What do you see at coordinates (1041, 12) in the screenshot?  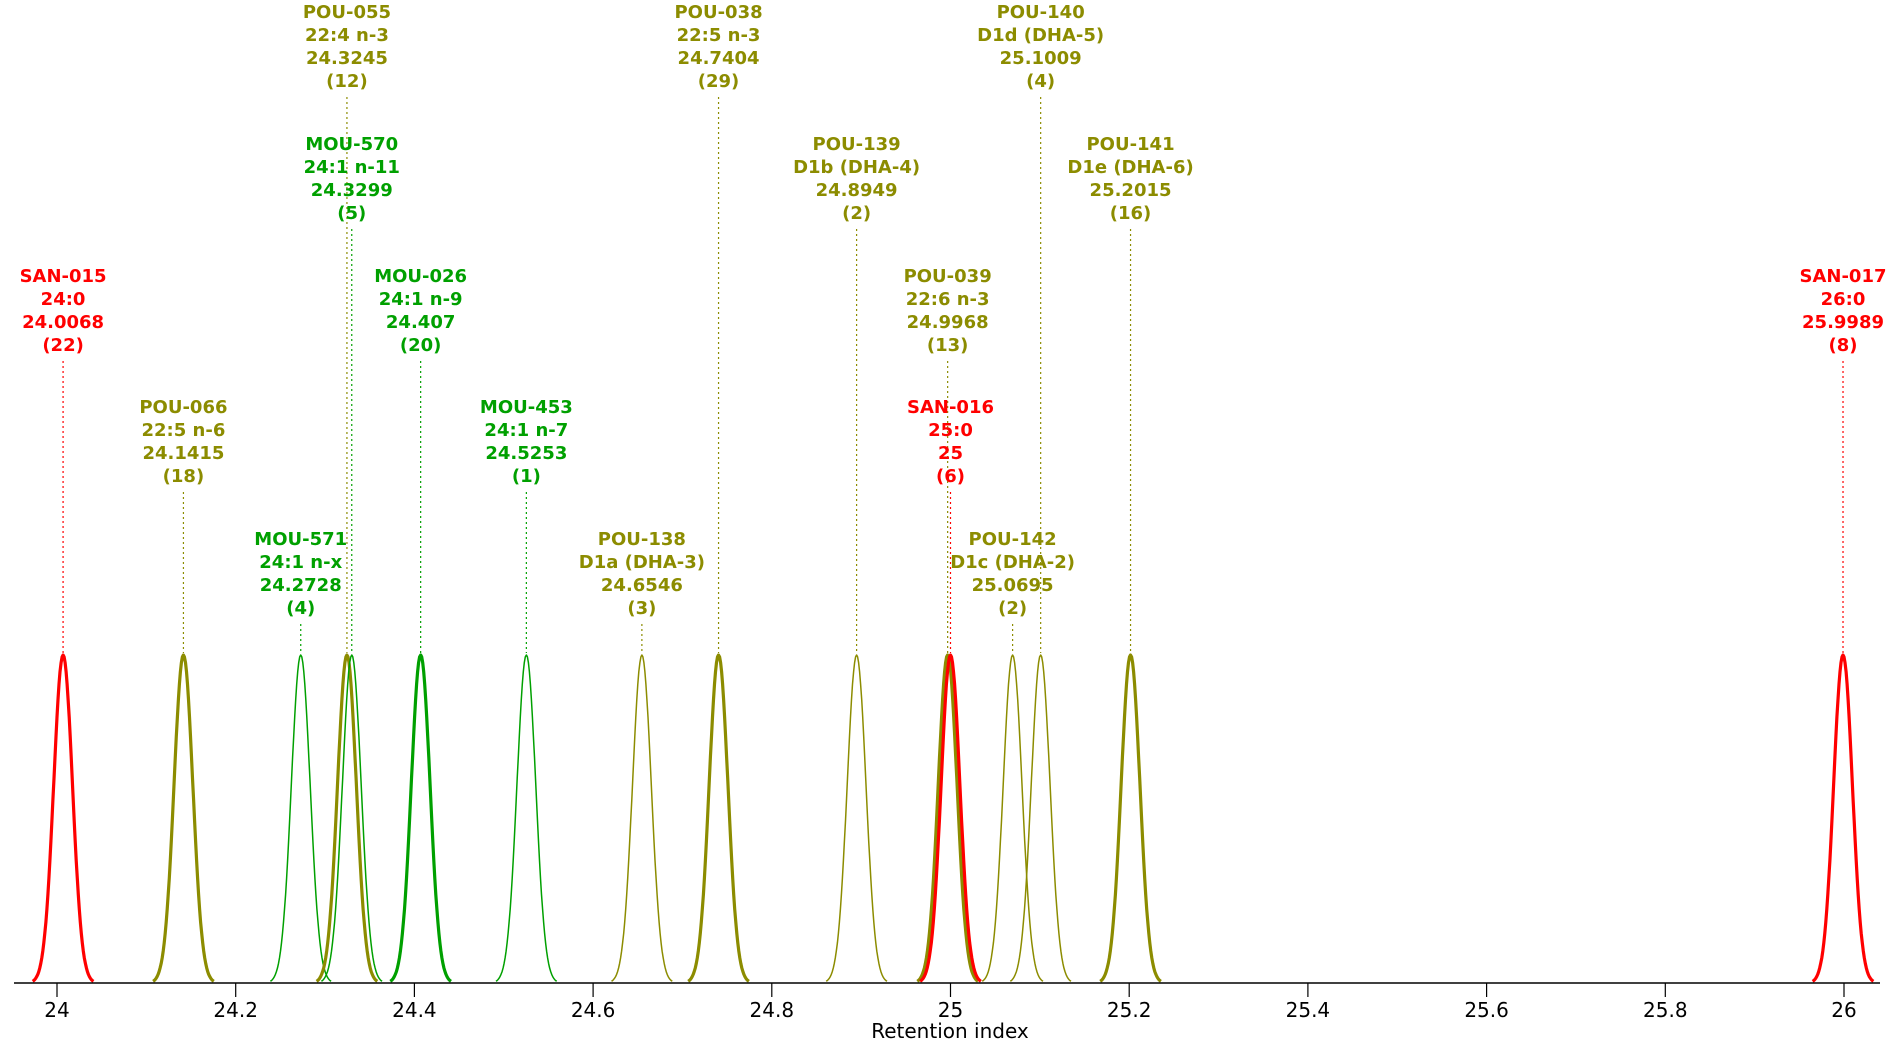 I see `peak-label-id: POU-140` at bounding box center [1041, 12].